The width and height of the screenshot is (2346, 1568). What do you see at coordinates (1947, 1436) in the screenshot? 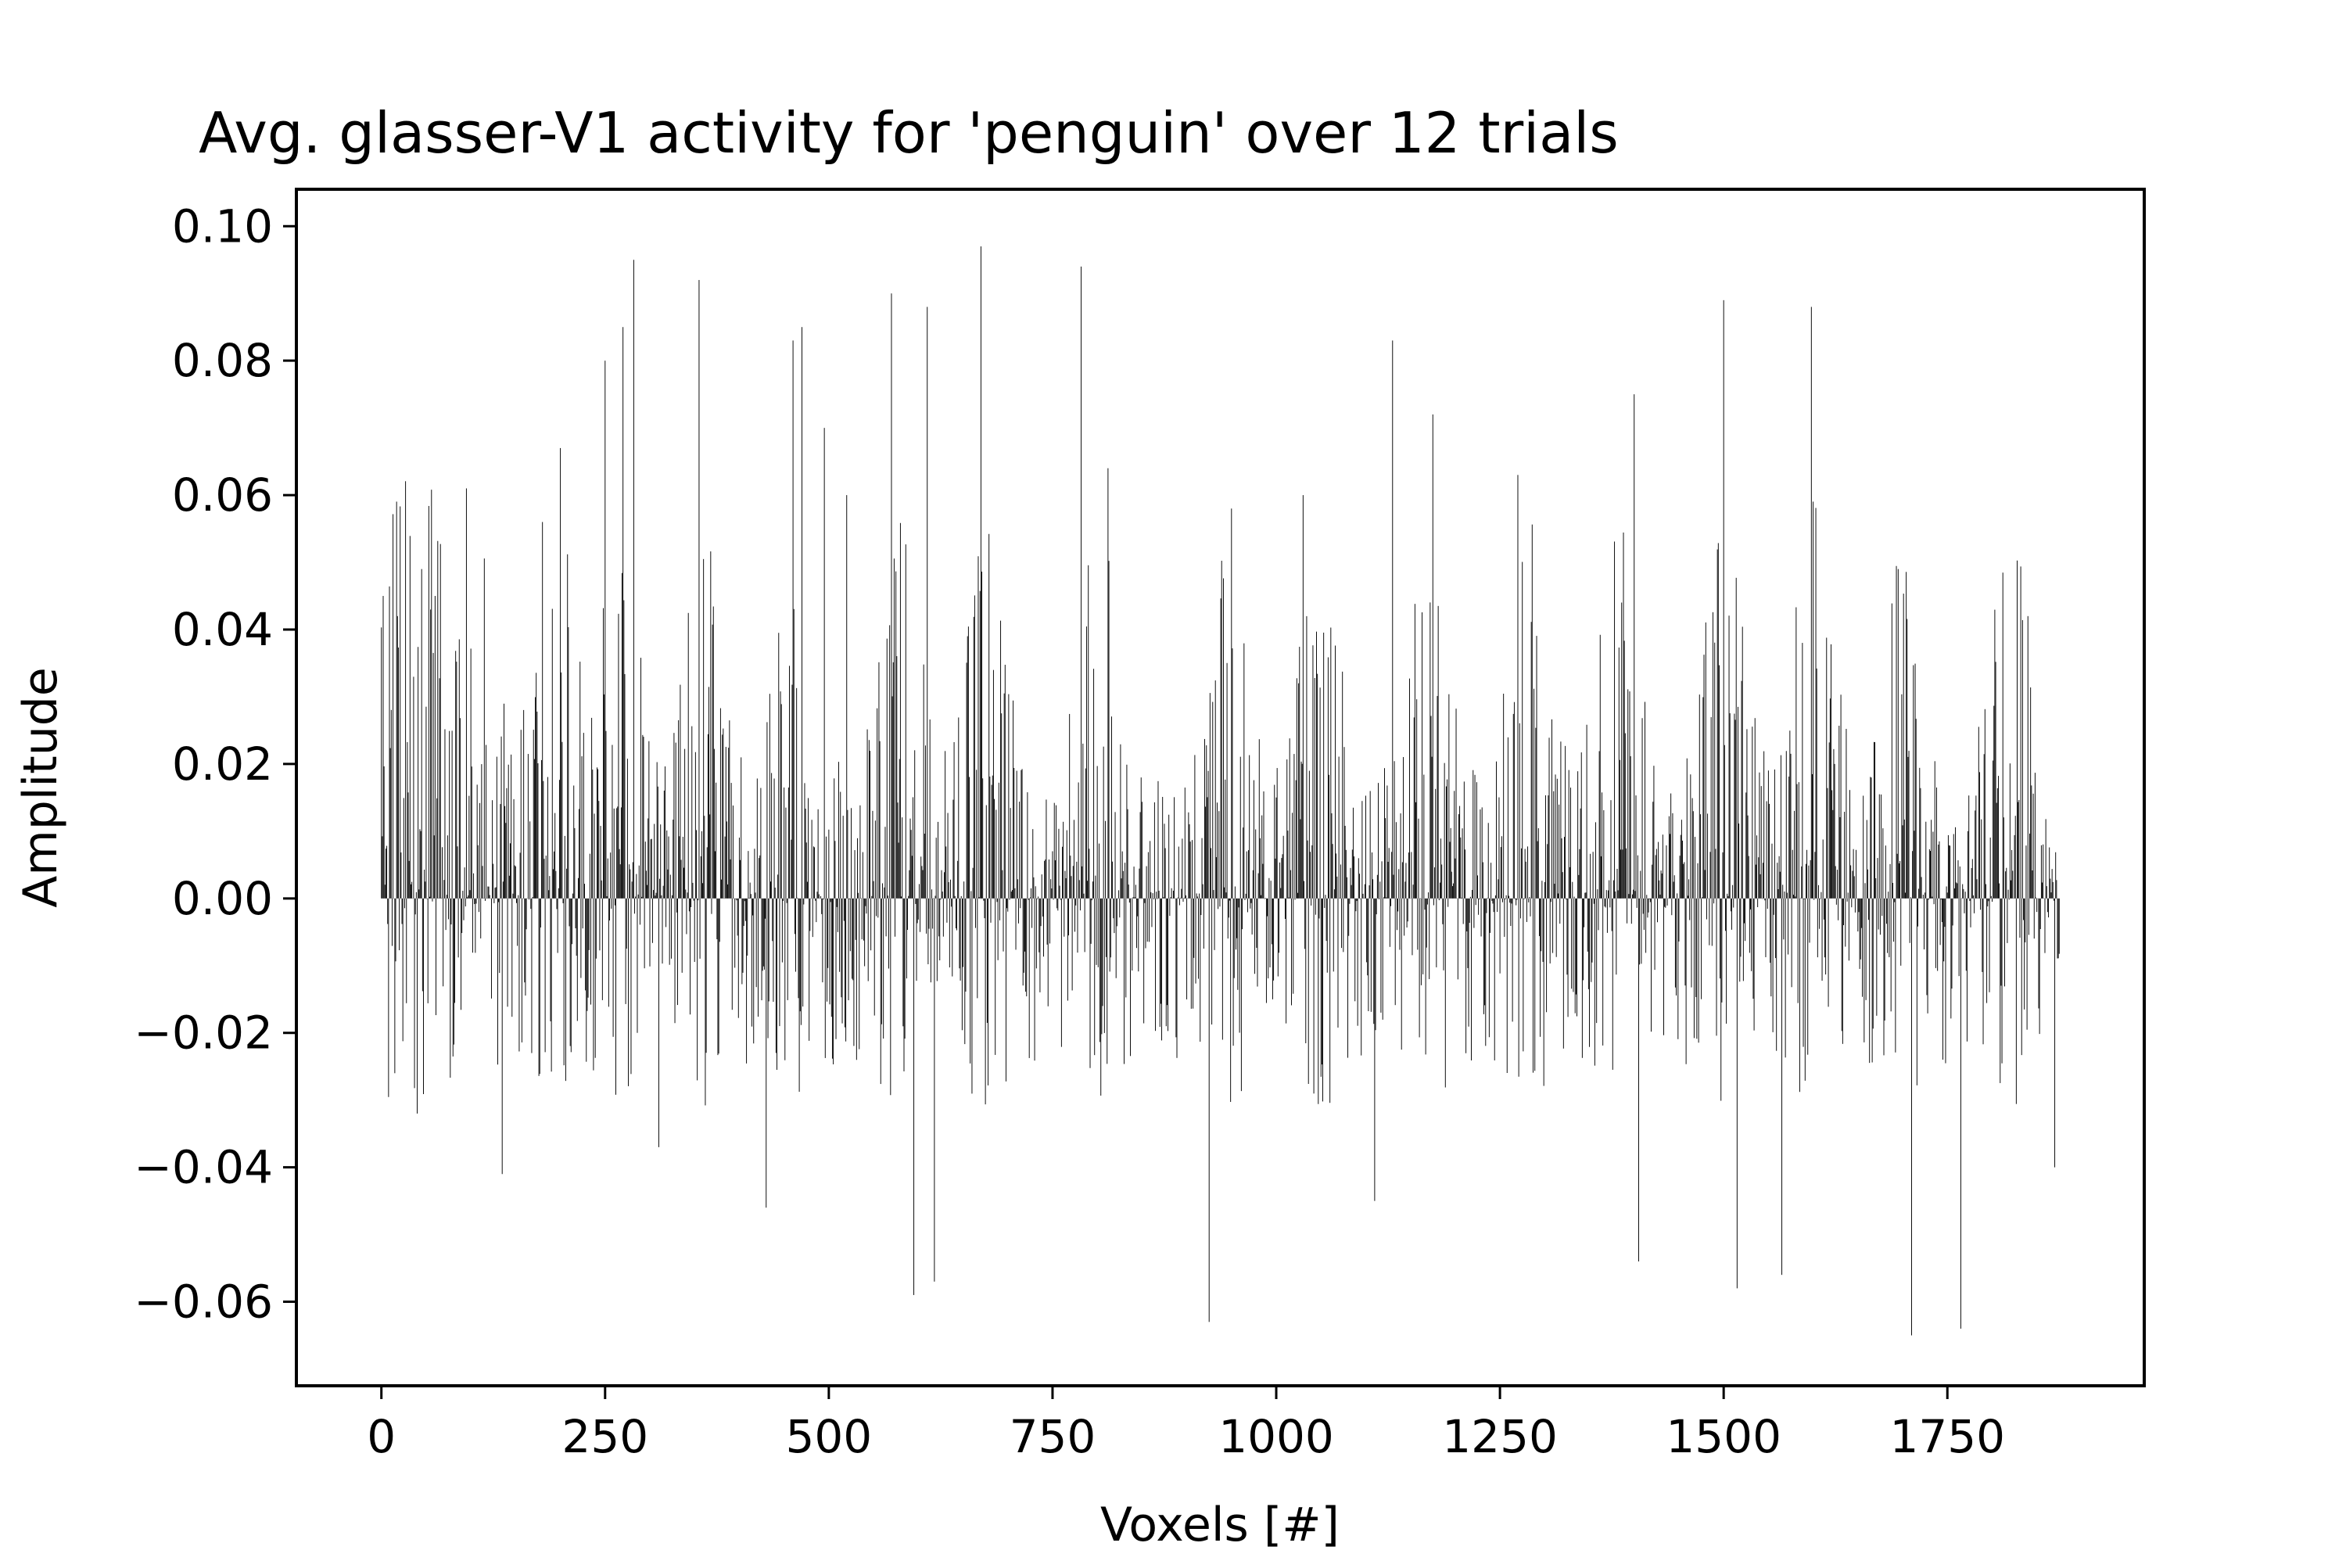
I see `x-tick-label: 1750` at bounding box center [1947, 1436].